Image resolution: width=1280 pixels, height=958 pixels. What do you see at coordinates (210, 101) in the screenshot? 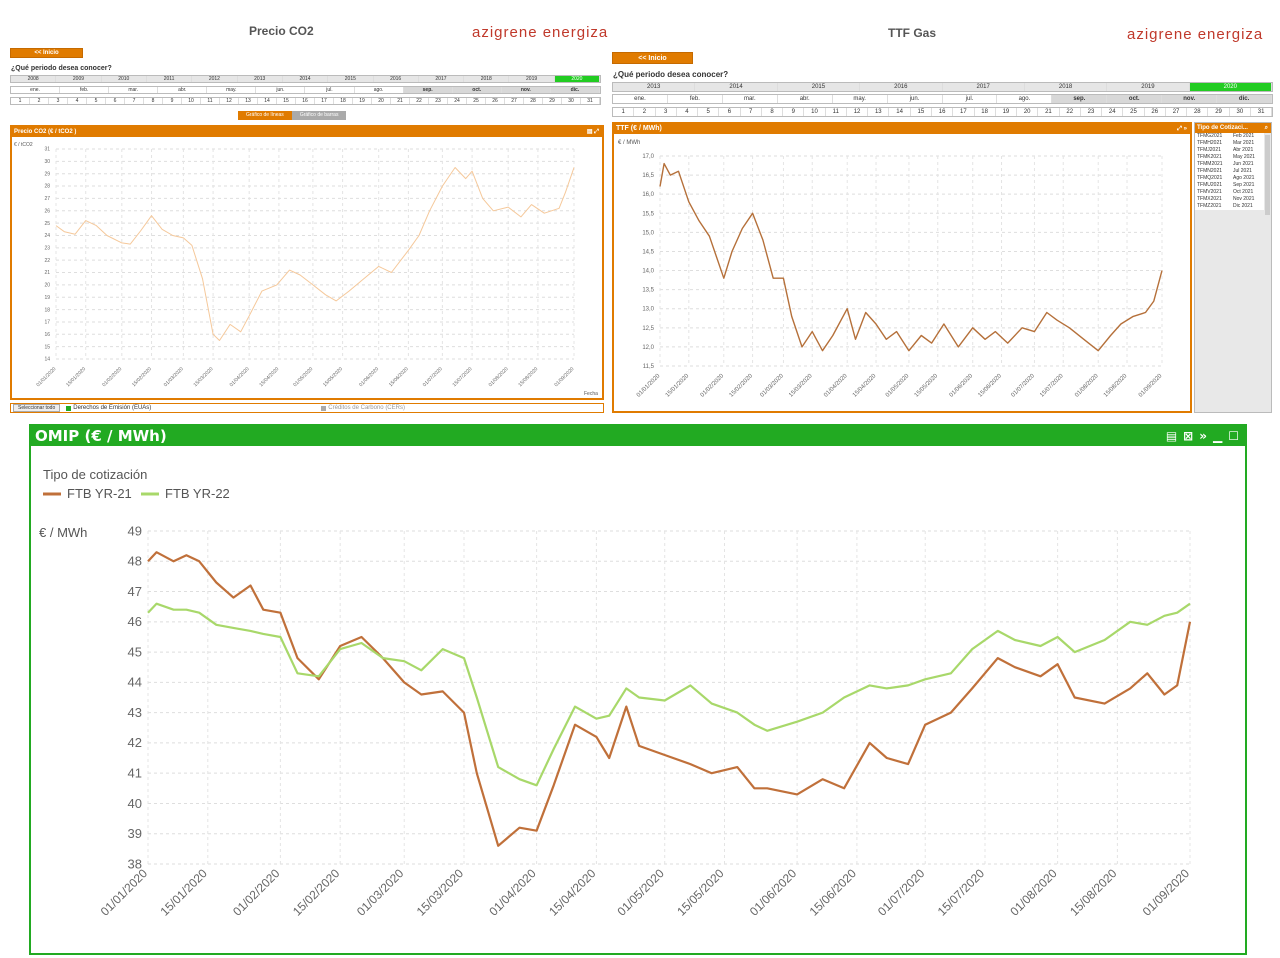
I see `day-option-11: 11` at bounding box center [210, 101].